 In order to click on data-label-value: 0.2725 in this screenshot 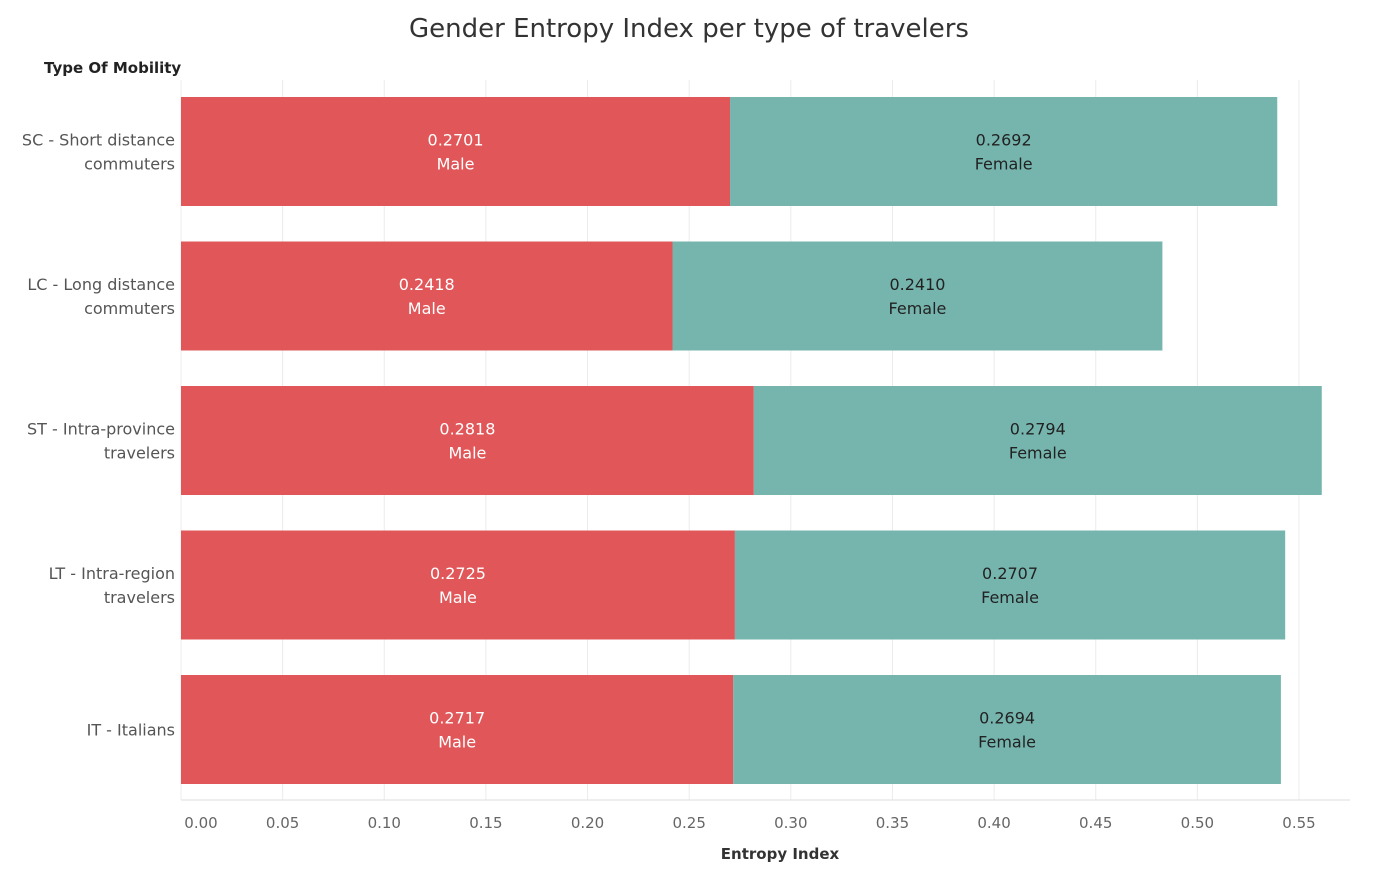, I will do `click(458, 573)`.